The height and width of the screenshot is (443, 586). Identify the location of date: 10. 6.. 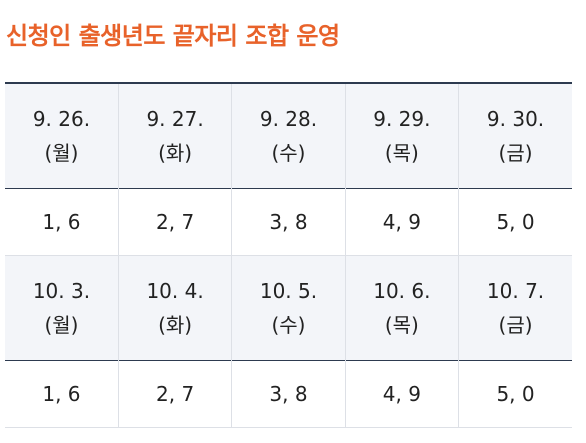
(402, 291).